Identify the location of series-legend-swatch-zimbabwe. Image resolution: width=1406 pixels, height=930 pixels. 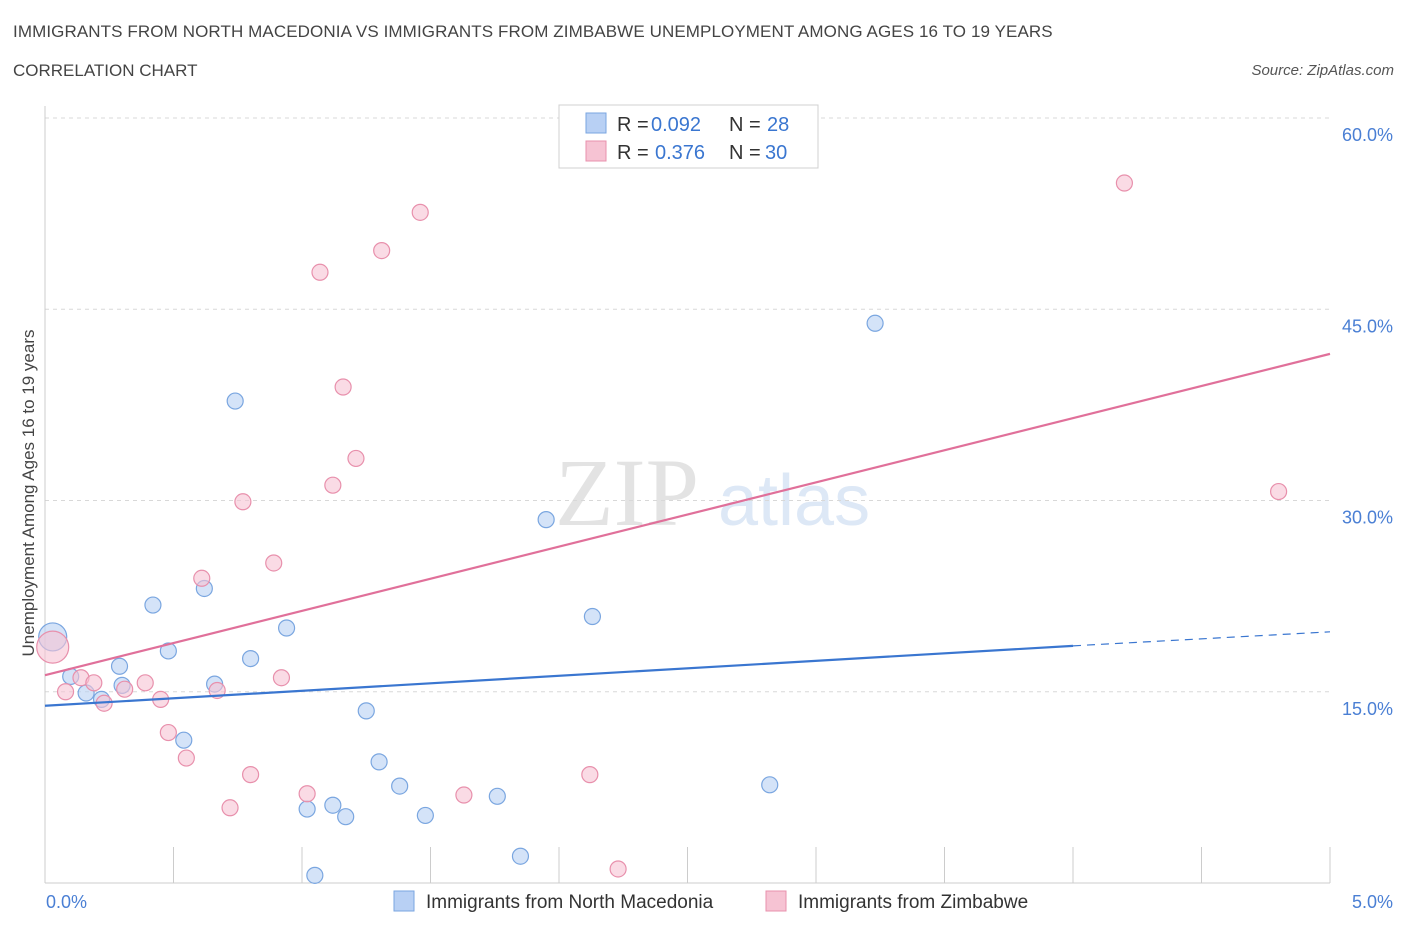
(776, 901).